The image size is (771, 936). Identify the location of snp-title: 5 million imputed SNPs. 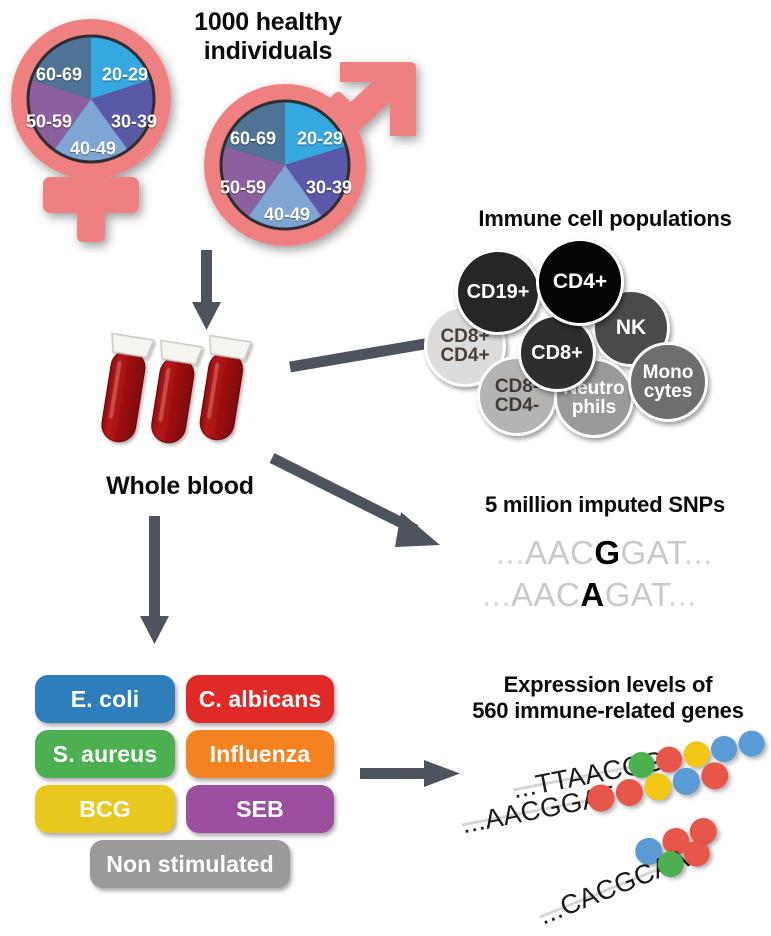
(605, 504).